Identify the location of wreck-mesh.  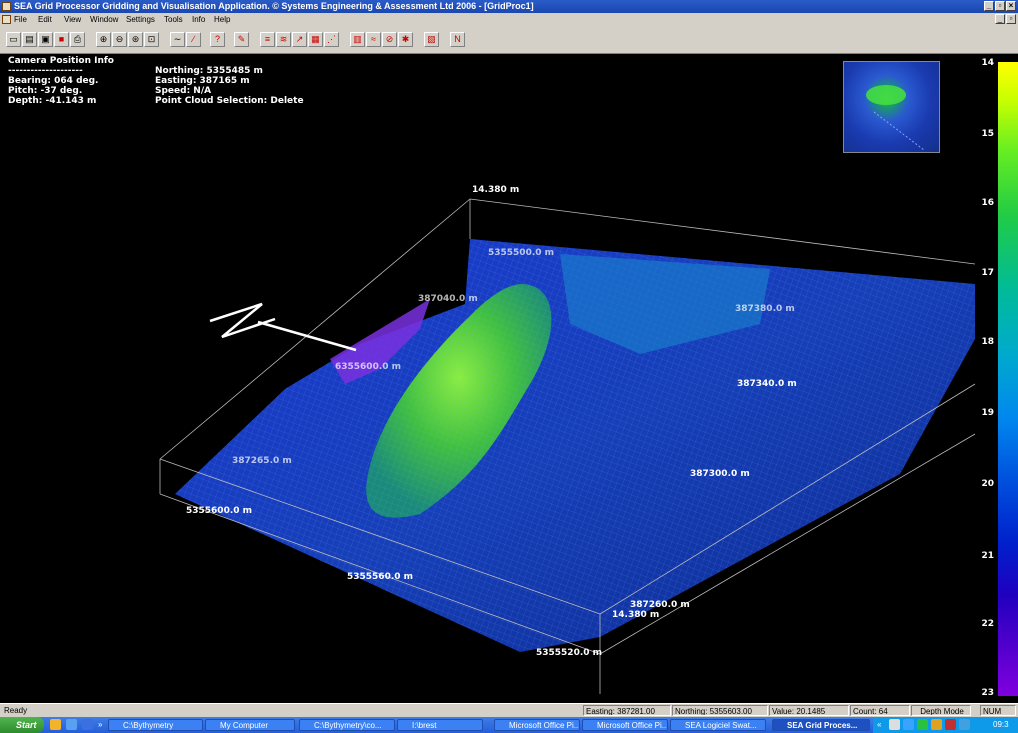
(459, 401).